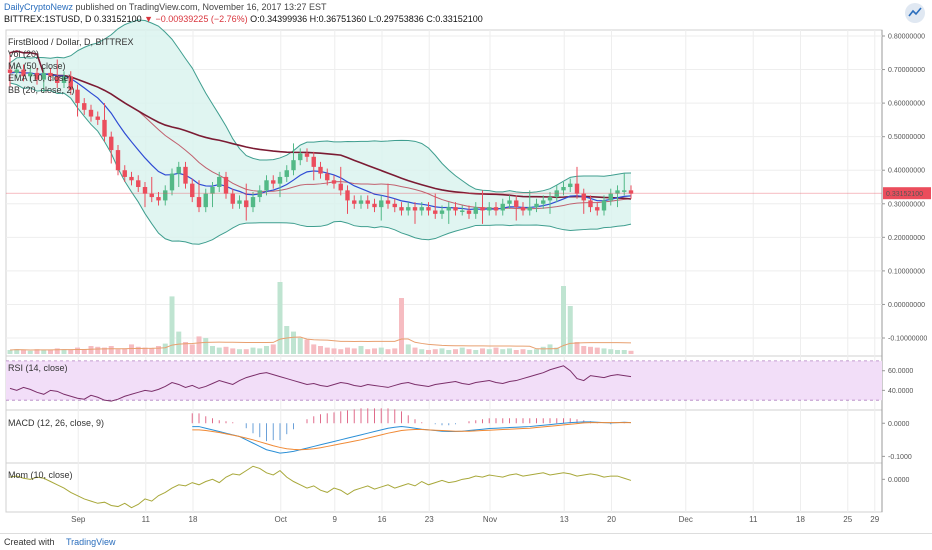 The height and width of the screenshot is (550, 932). What do you see at coordinates (564, 519) in the screenshot?
I see `date-tick-label: 13` at bounding box center [564, 519].